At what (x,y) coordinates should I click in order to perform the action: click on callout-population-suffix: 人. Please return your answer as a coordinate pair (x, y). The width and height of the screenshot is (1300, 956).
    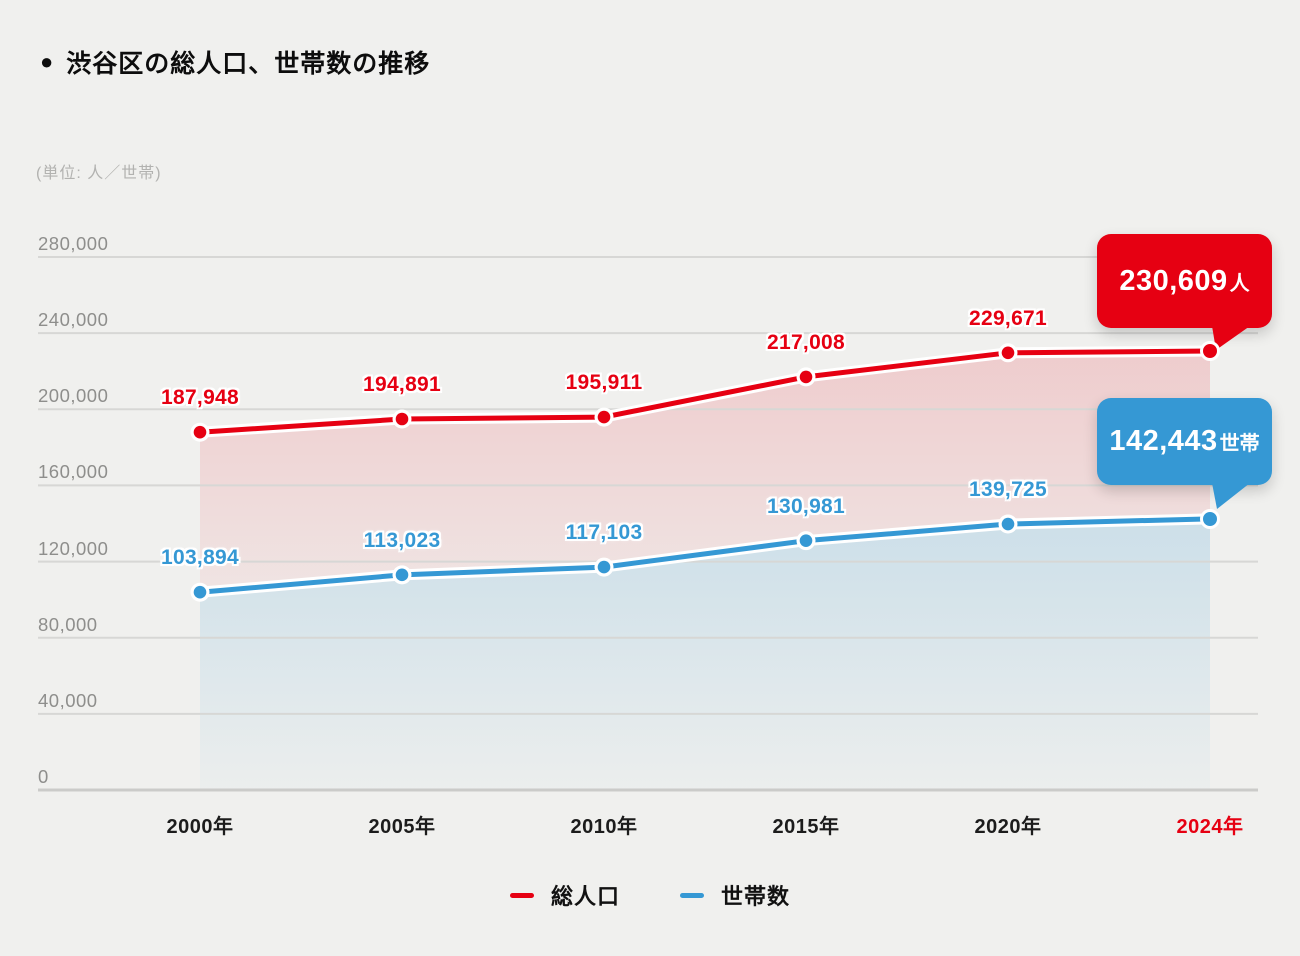
    Looking at the image, I should click on (1239, 283).